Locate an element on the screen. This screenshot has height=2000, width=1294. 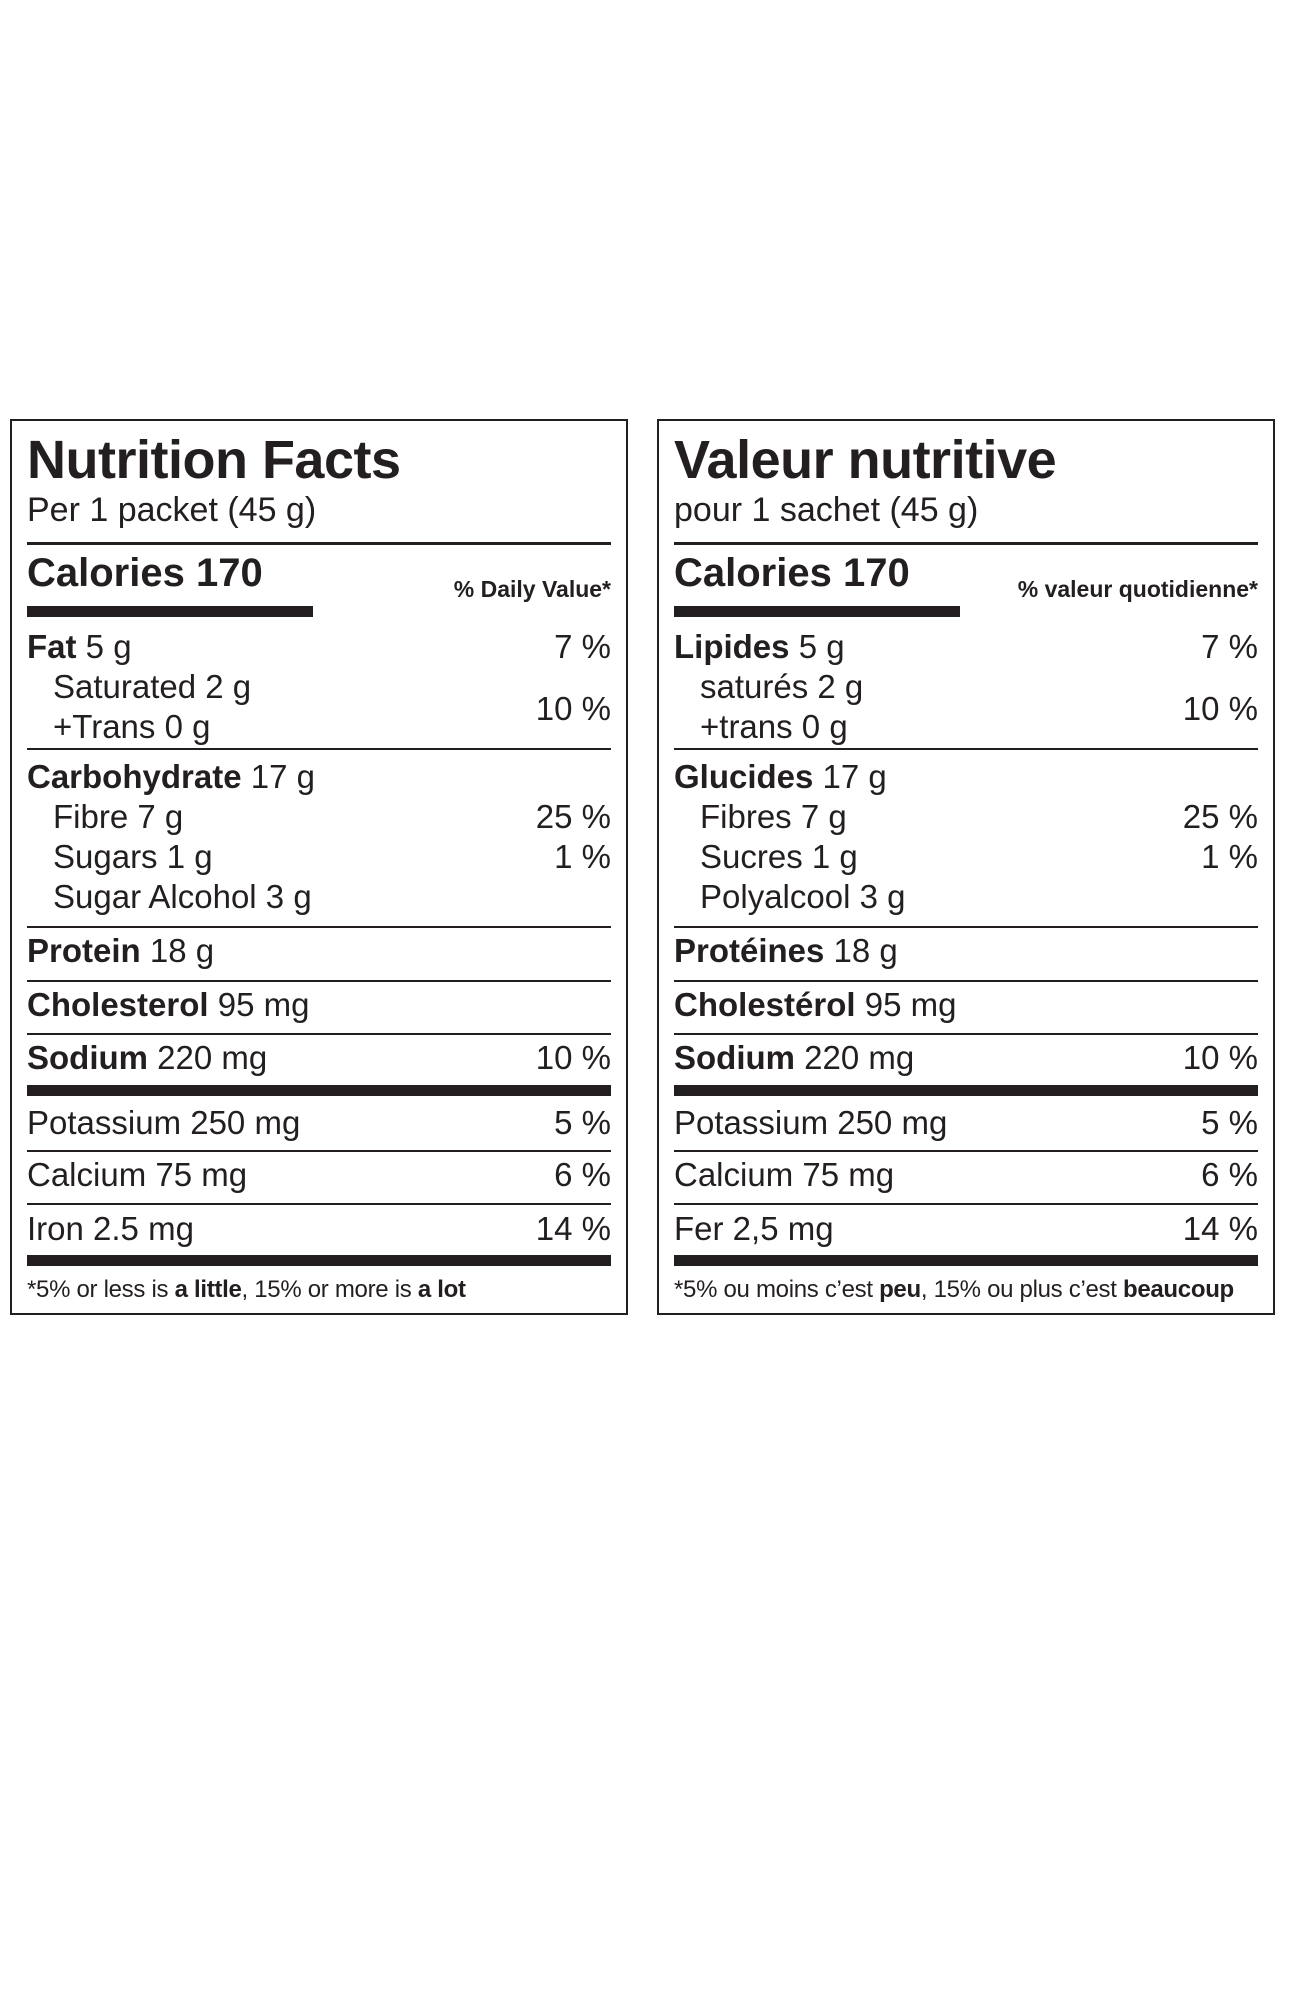
fat-label: Lipides is located at coordinates (732, 646).